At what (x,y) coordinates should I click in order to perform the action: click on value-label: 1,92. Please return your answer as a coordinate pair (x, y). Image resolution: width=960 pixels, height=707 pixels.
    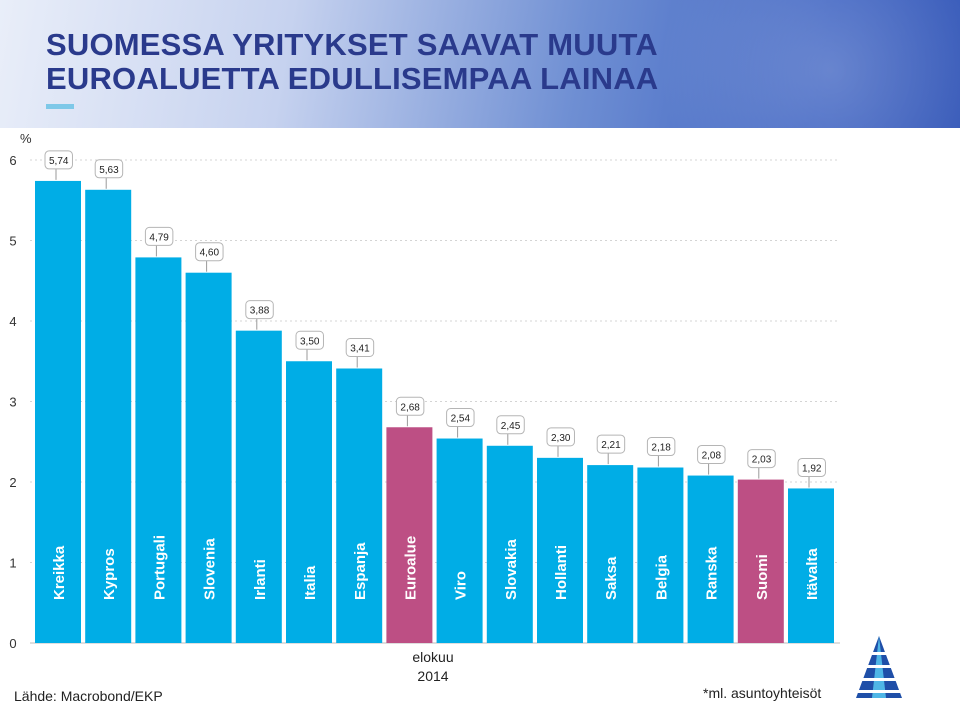
    Looking at the image, I should click on (812, 468).